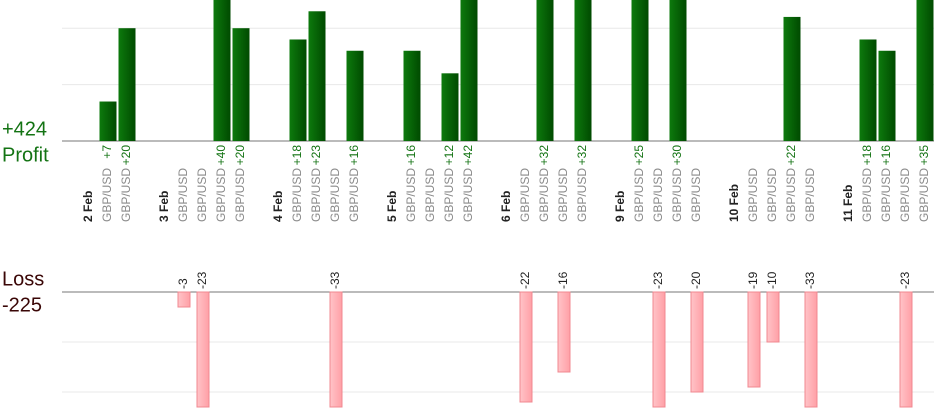  I want to click on loss-value-label: -22, so click(525, 280).